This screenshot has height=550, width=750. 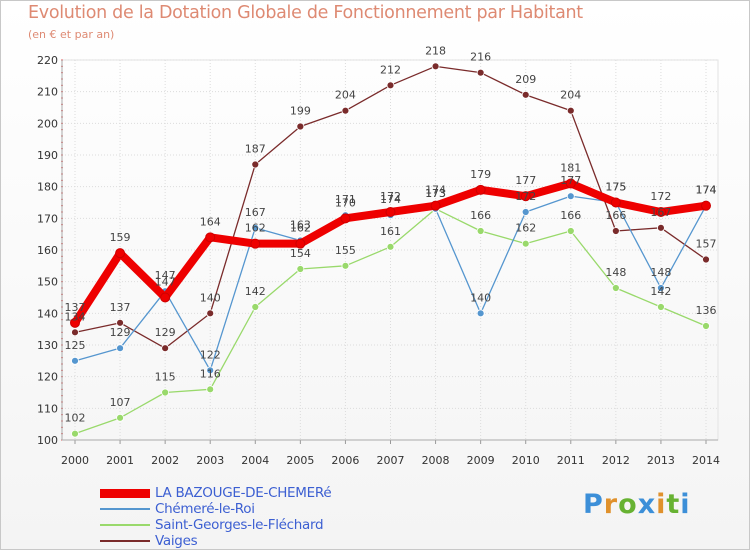 What do you see at coordinates (615, 187) in the screenshot?
I see `point-label-chemere: 175` at bounding box center [615, 187].